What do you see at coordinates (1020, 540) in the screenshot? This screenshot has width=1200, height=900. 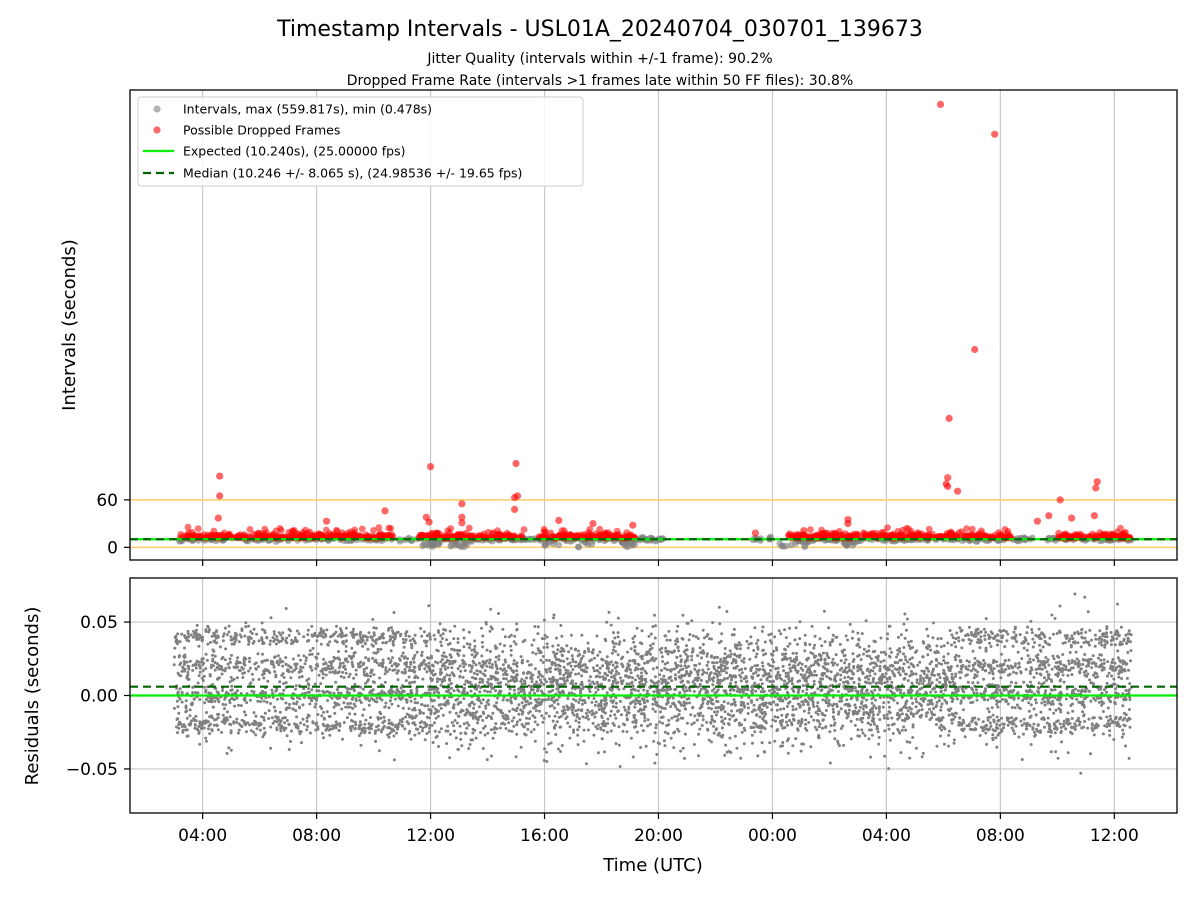 I see `interval-point` at bounding box center [1020, 540].